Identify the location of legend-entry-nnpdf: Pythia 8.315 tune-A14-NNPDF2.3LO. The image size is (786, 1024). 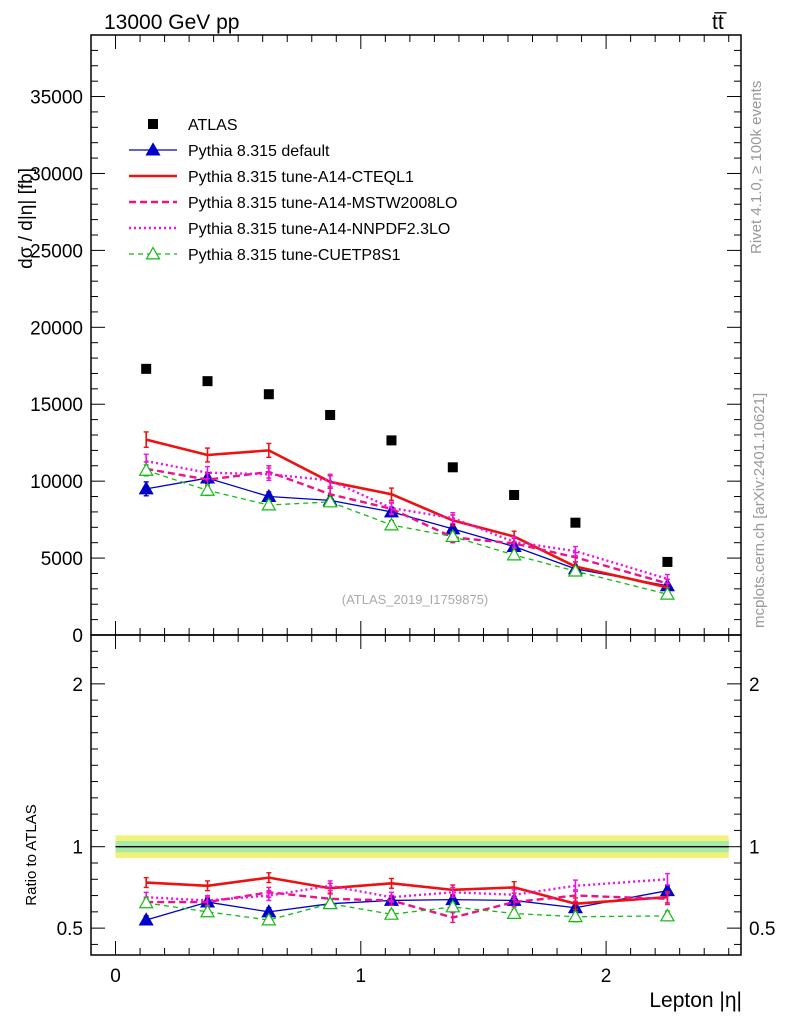
(289, 229).